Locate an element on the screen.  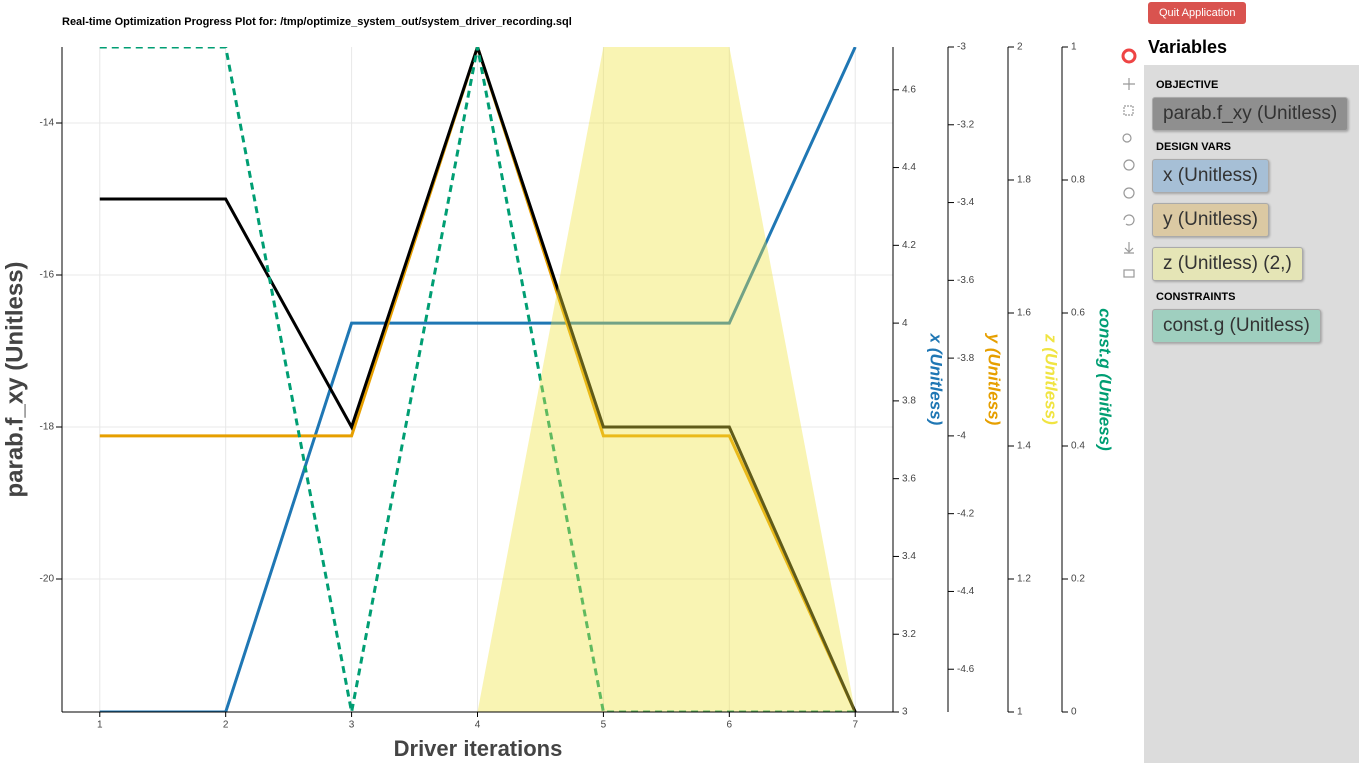
variable-row: y (Unitless) is located at coordinates (1251, 224).